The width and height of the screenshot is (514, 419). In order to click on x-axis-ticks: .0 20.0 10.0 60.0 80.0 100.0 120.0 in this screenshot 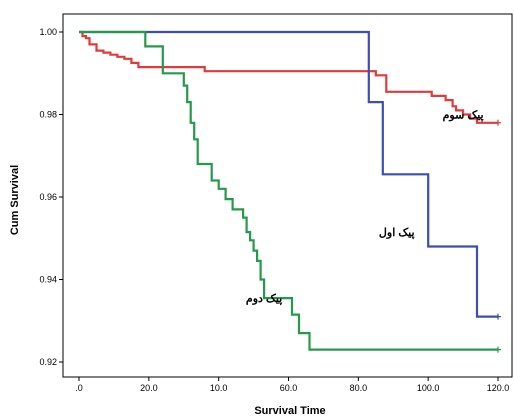, I will do `click(292, 385)`.